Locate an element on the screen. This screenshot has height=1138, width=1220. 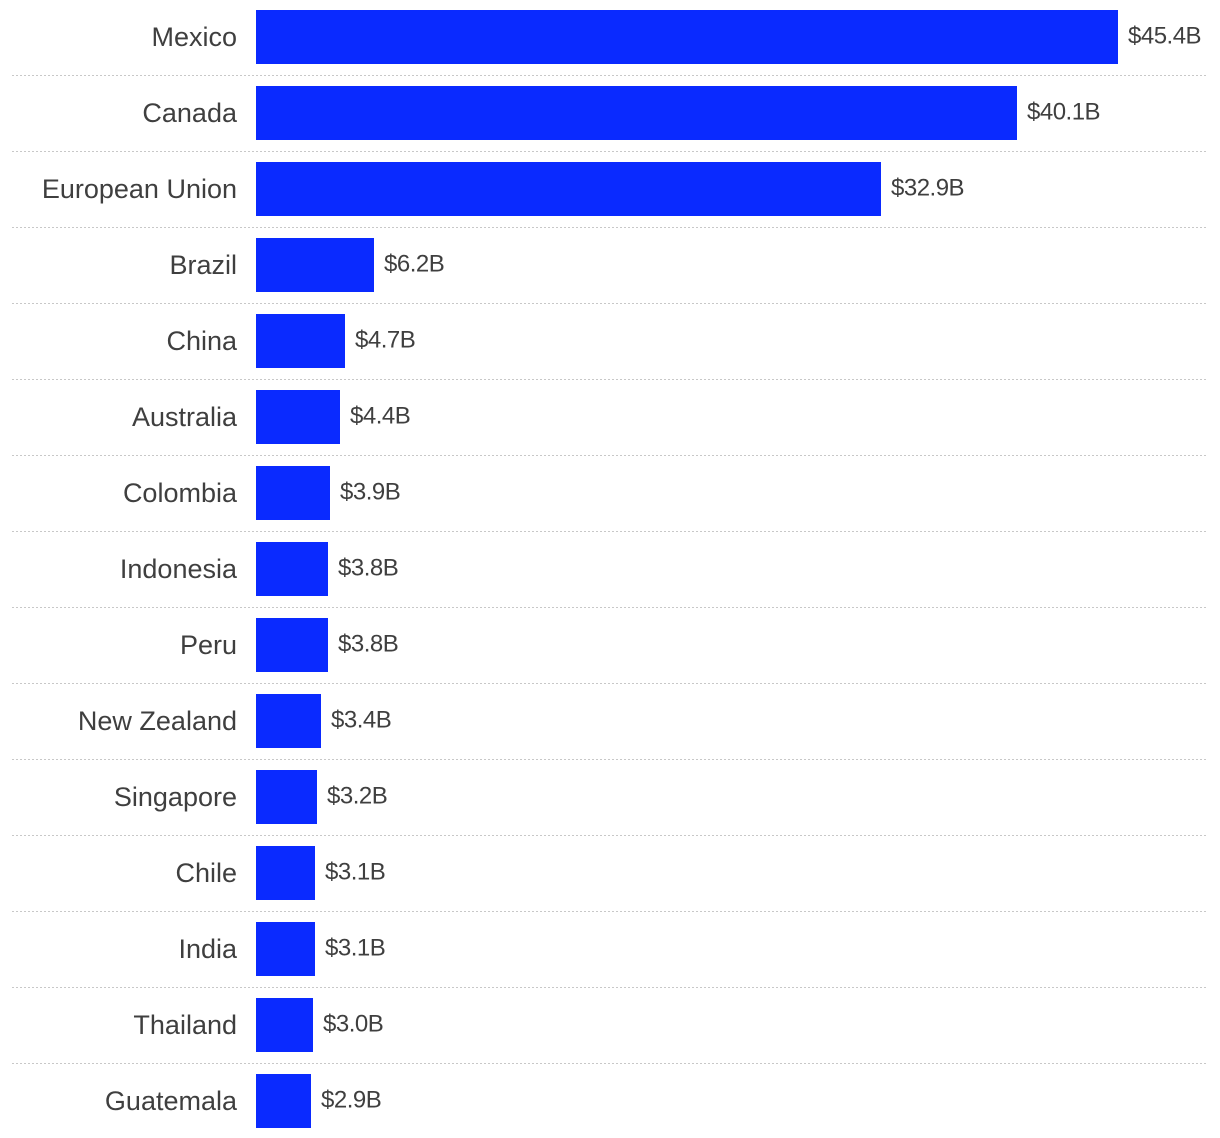
category-label: Brazil is located at coordinates (203, 265).